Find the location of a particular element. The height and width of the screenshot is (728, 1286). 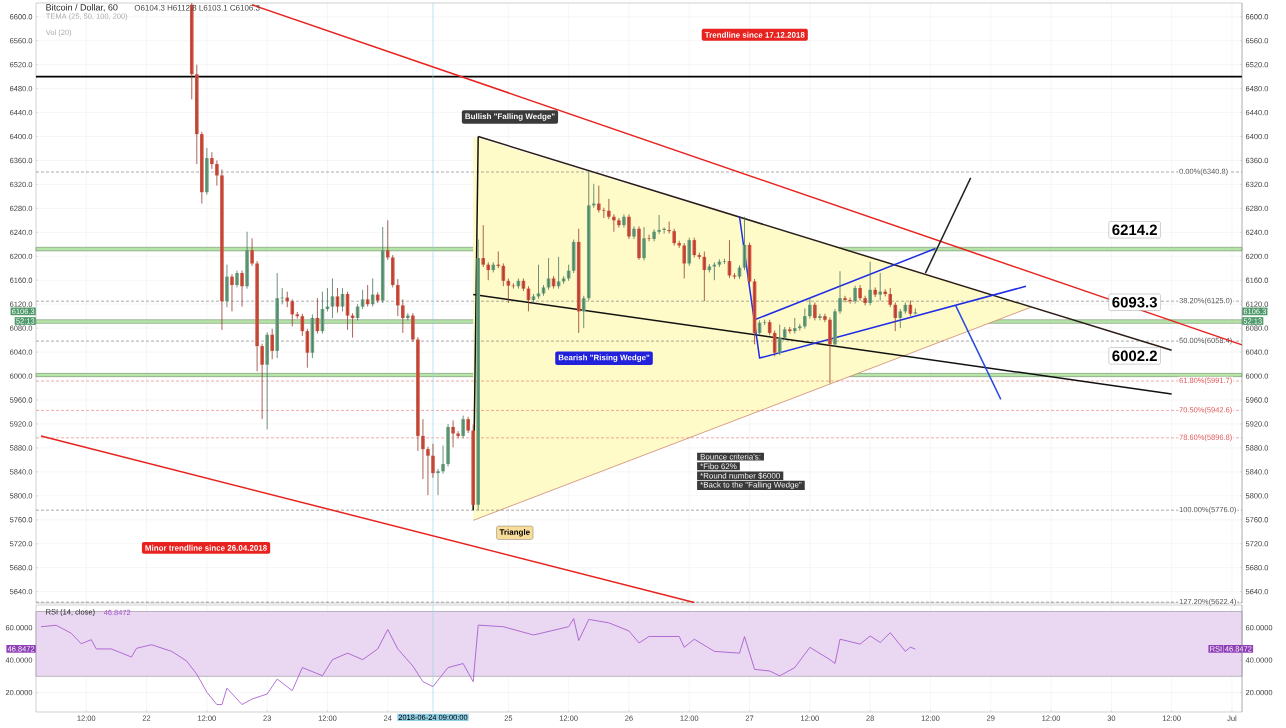

band-label: 6093.3 is located at coordinates (1134, 302).